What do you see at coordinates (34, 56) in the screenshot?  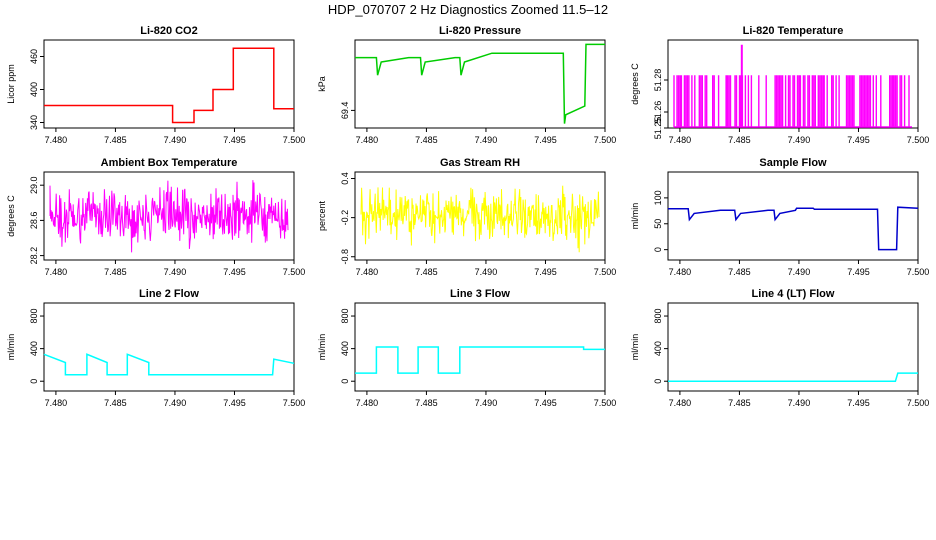 I see `y-tick-label: 460` at bounding box center [34, 56].